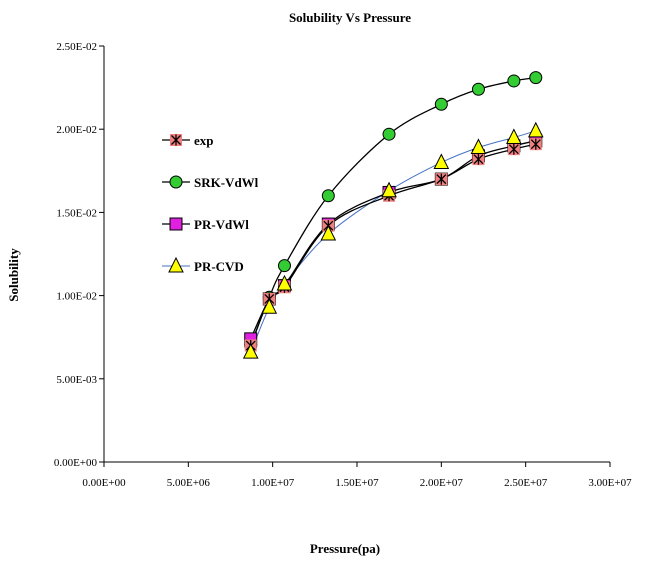 The image size is (650, 568). I want to click on x-tick-label: 1.50E+07, so click(357, 483).